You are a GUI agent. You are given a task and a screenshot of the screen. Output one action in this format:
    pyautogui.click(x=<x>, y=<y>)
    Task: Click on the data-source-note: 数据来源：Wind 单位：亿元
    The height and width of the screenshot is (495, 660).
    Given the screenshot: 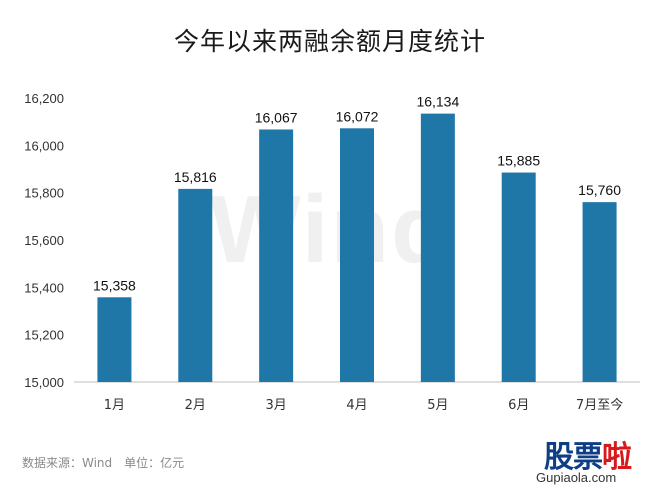 What is the action you would take?
    pyautogui.click(x=103, y=463)
    